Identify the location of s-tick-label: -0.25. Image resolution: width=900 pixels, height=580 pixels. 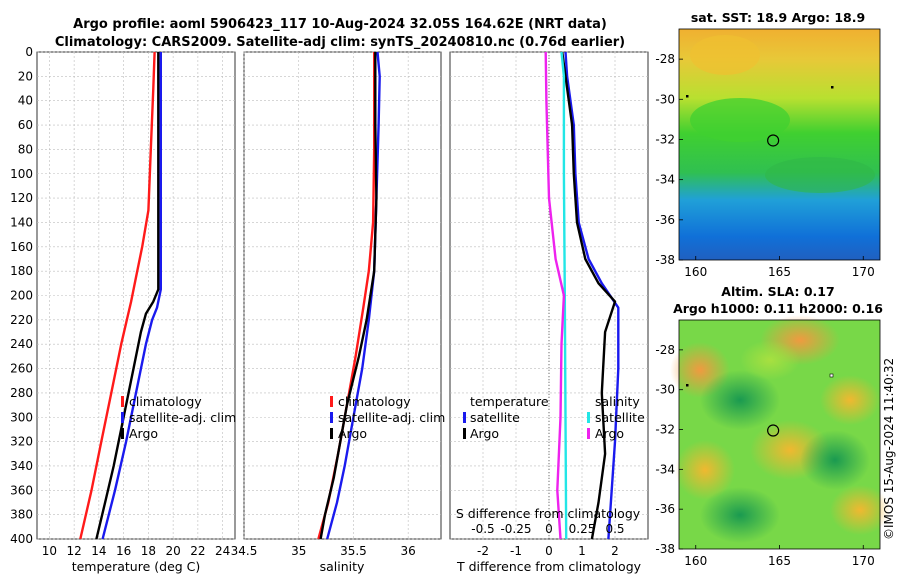
(515, 529).